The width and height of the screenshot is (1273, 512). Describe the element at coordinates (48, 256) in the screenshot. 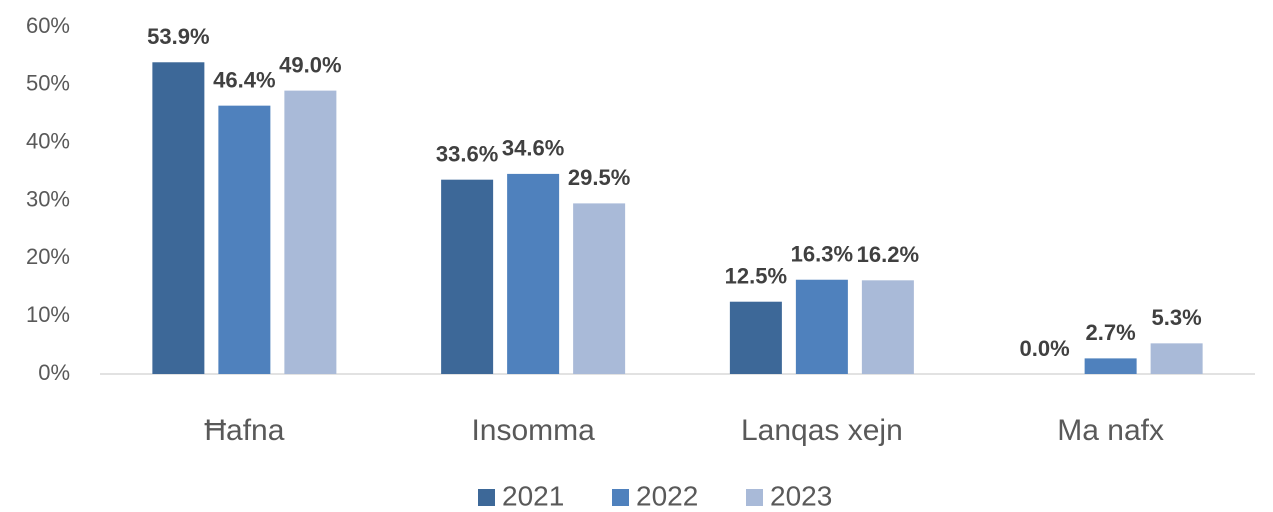

I see `y-tick-label: 20%` at that location.